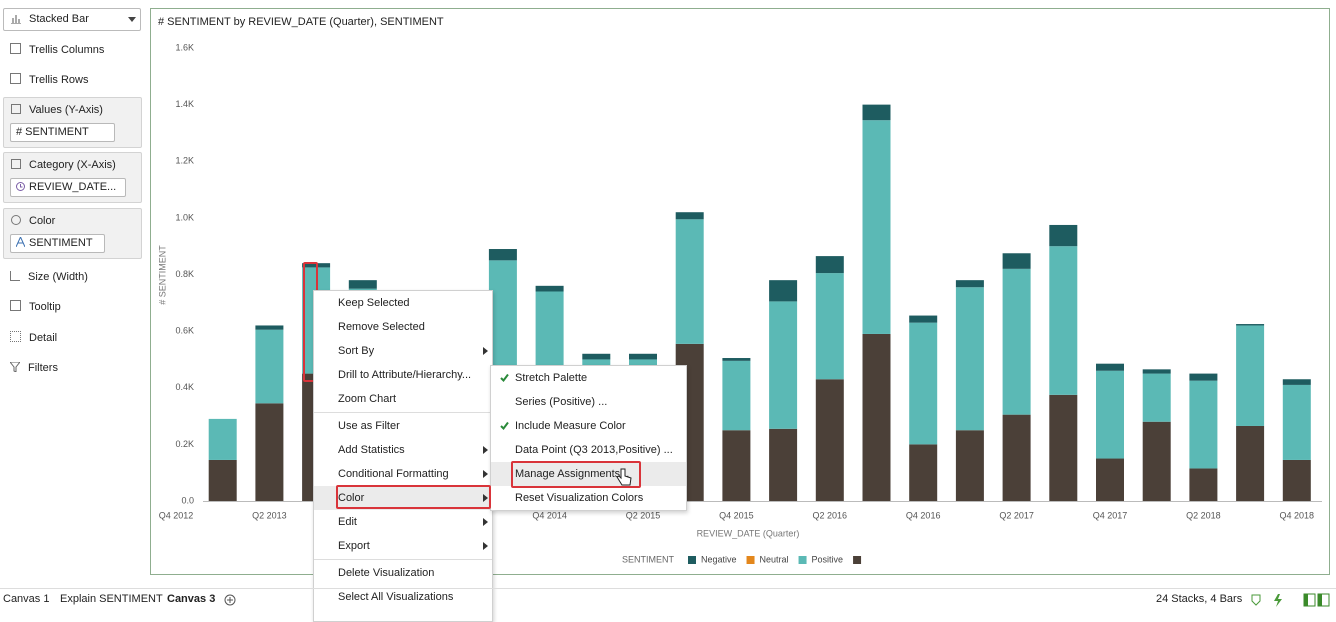 This screenshot has width=1336, height=622. Describe the element at coordinates (184, 331) in the screenshot. I see `y-tick-label: 0.6K` at that location.